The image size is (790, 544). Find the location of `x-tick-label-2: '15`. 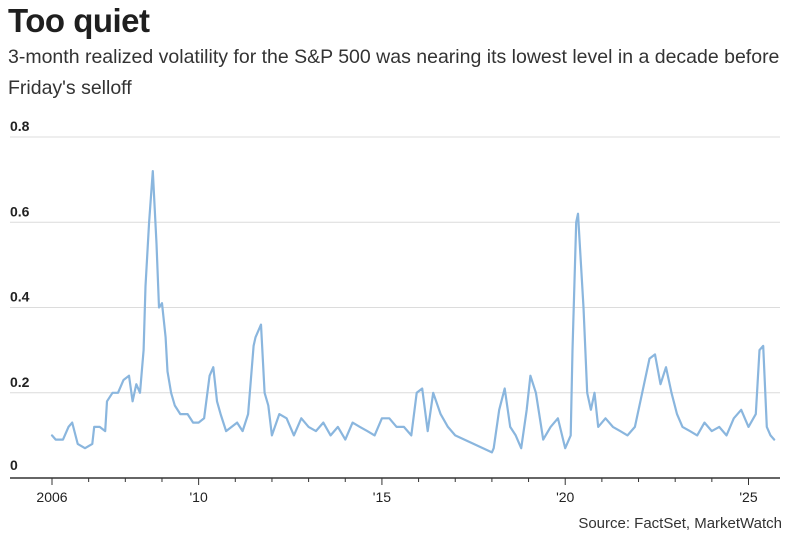

x-tick-label-2: '15 is located at coordinates (382, 497).